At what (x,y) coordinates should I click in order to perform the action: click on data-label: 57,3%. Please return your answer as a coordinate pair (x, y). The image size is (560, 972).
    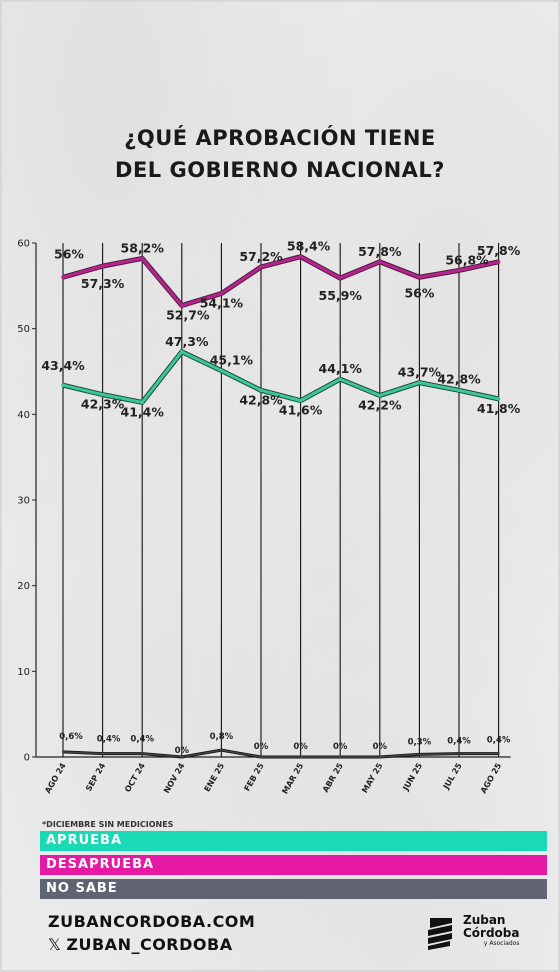
    Looking at the image, I should click on (103, 283).